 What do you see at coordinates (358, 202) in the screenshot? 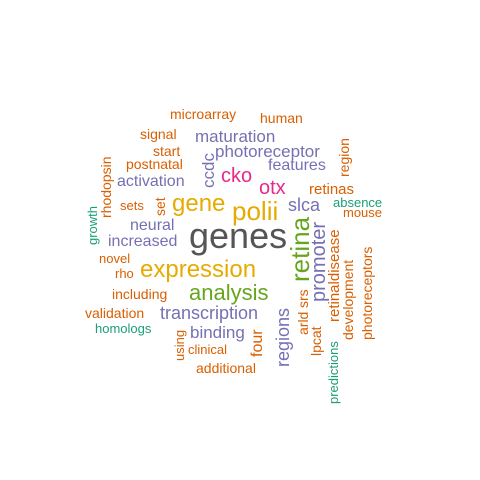
I see `word-absence: absence` at bounding box center [358, 202].